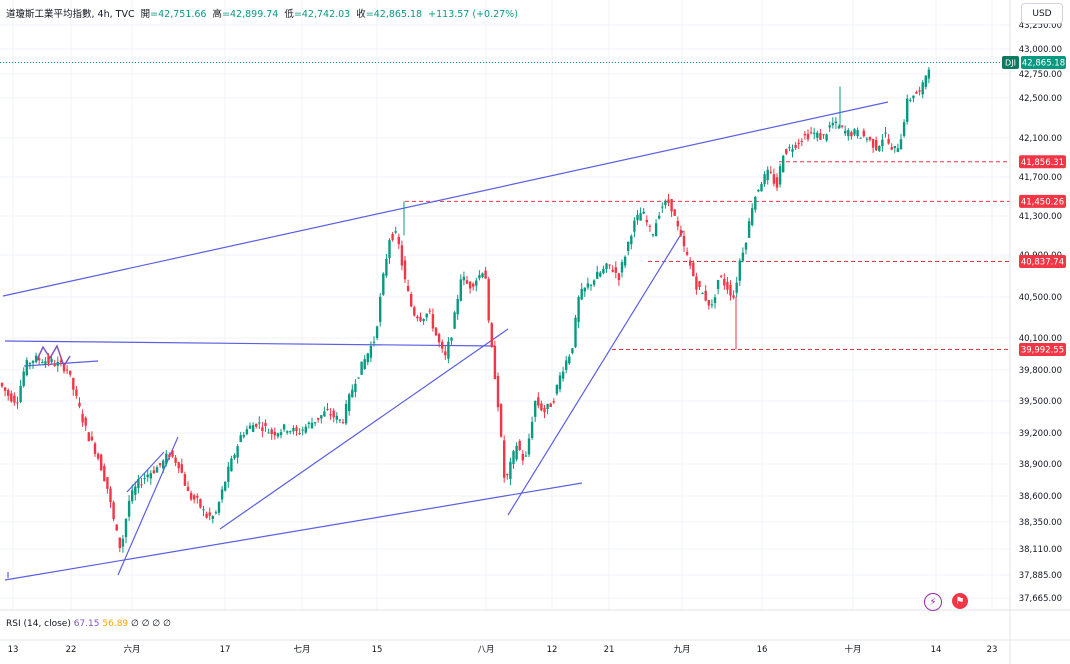 This screenshot has height=664, width=1070. I want to click on lightning-icon: ⚡, so click(933, 602).